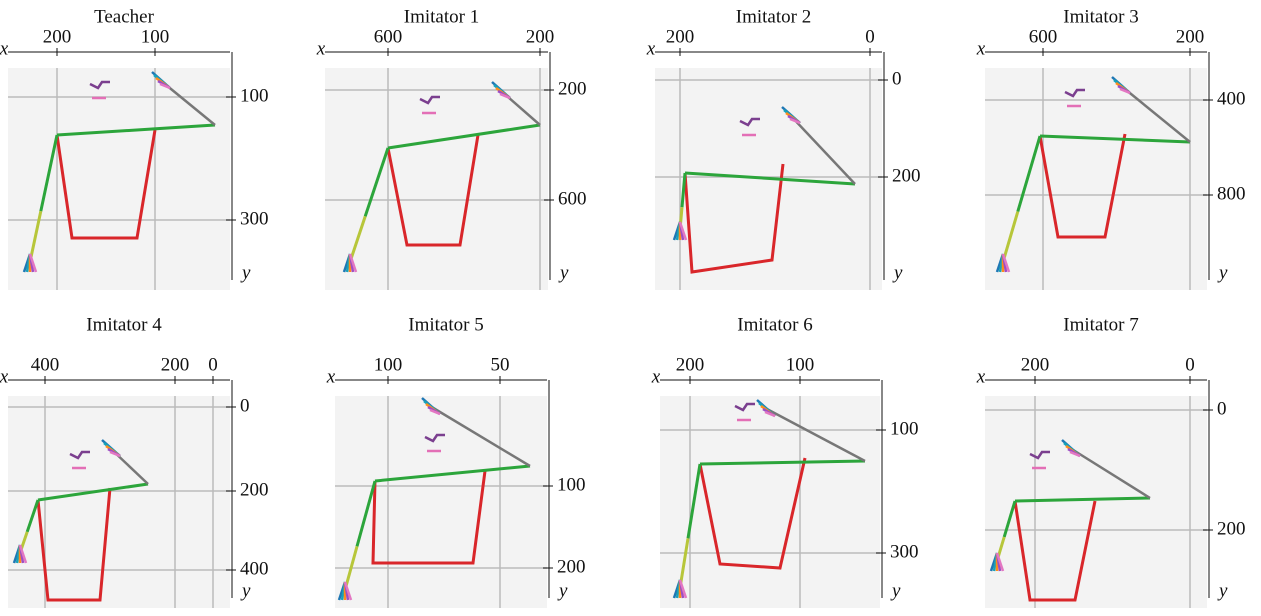  Describe the element at coordinates (1100, 16) in the screenshot. I see `panel-title: Imitator 3` at that location.